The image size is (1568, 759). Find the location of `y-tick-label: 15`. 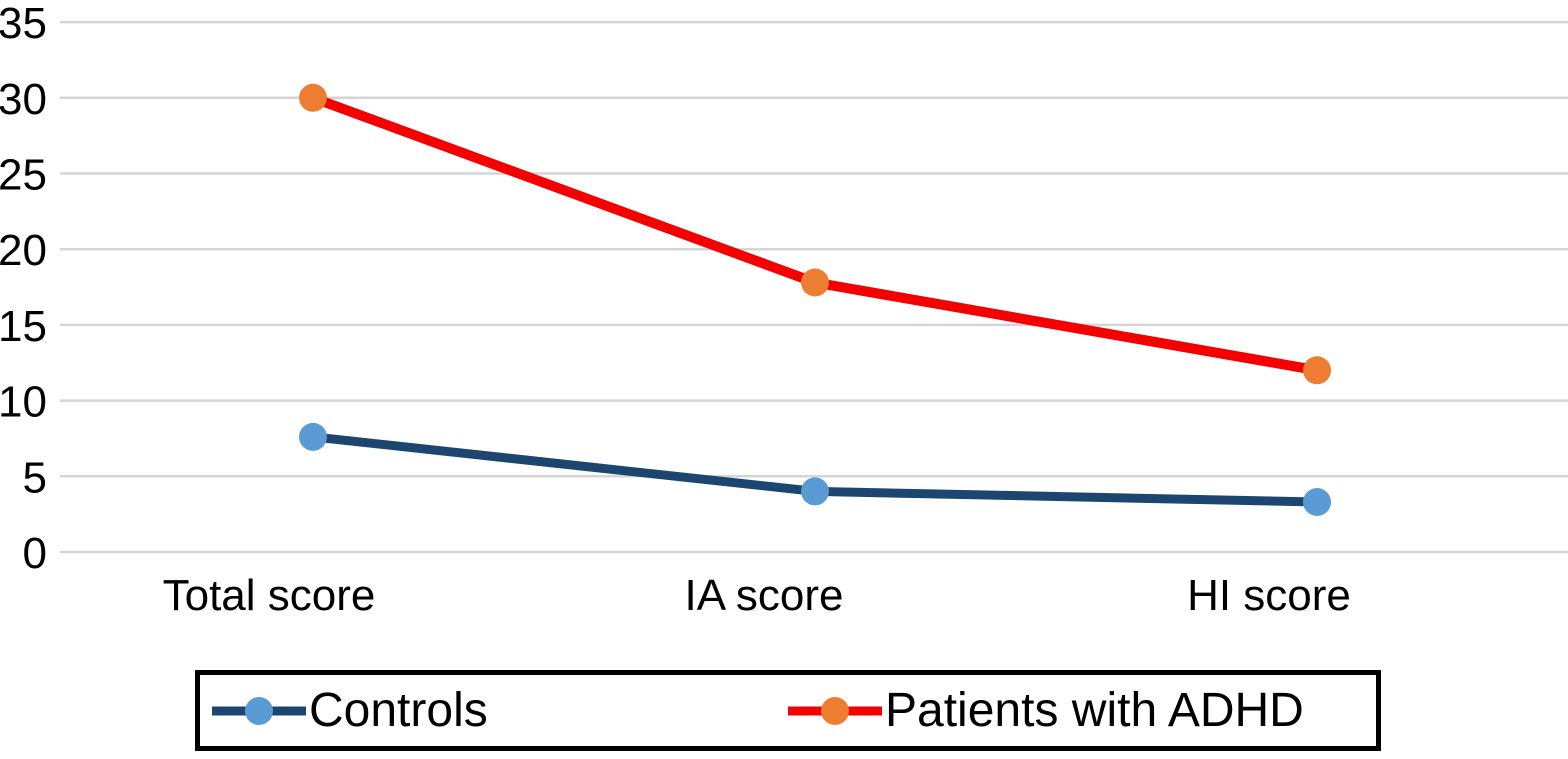

y-tick-label: 15 is located at coordinates (23, 326).